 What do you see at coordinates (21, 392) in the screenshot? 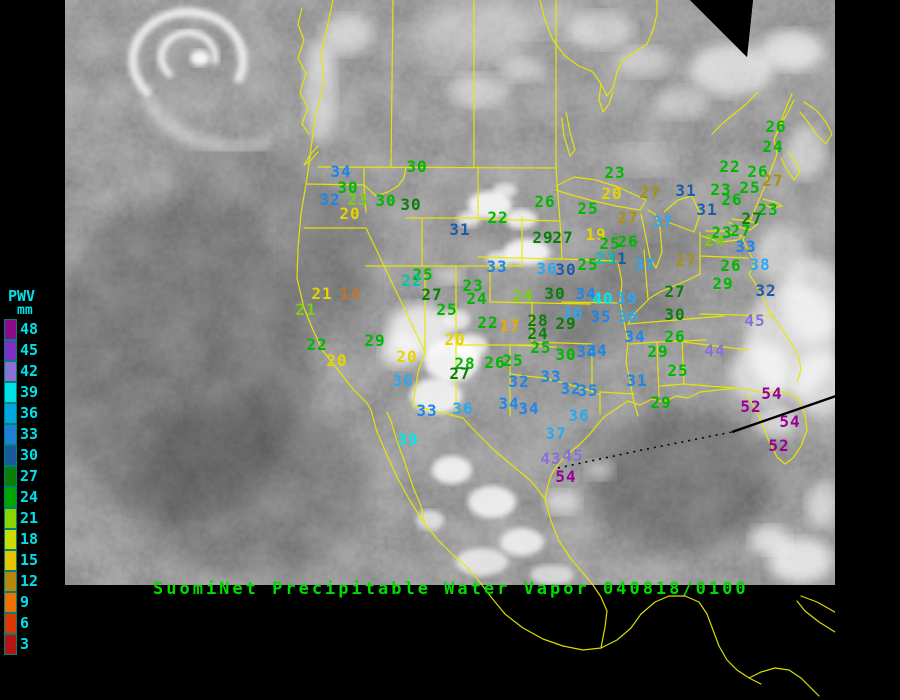
I see `legend-entry: 39` at bounding box center [21, 392].